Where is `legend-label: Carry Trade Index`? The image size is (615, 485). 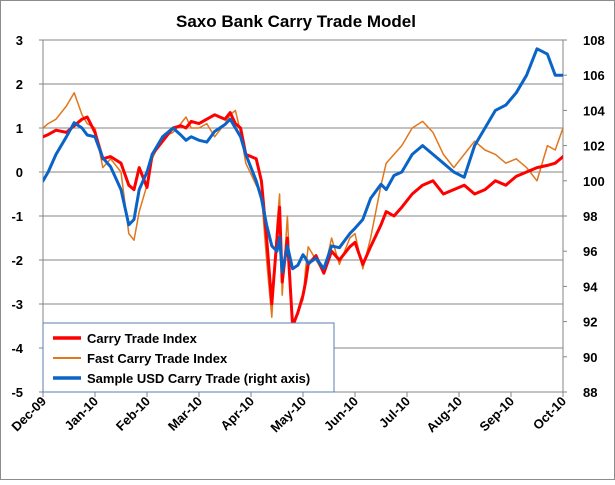
legend-label: Carry Trade Index is located at coordinates (142, 338).